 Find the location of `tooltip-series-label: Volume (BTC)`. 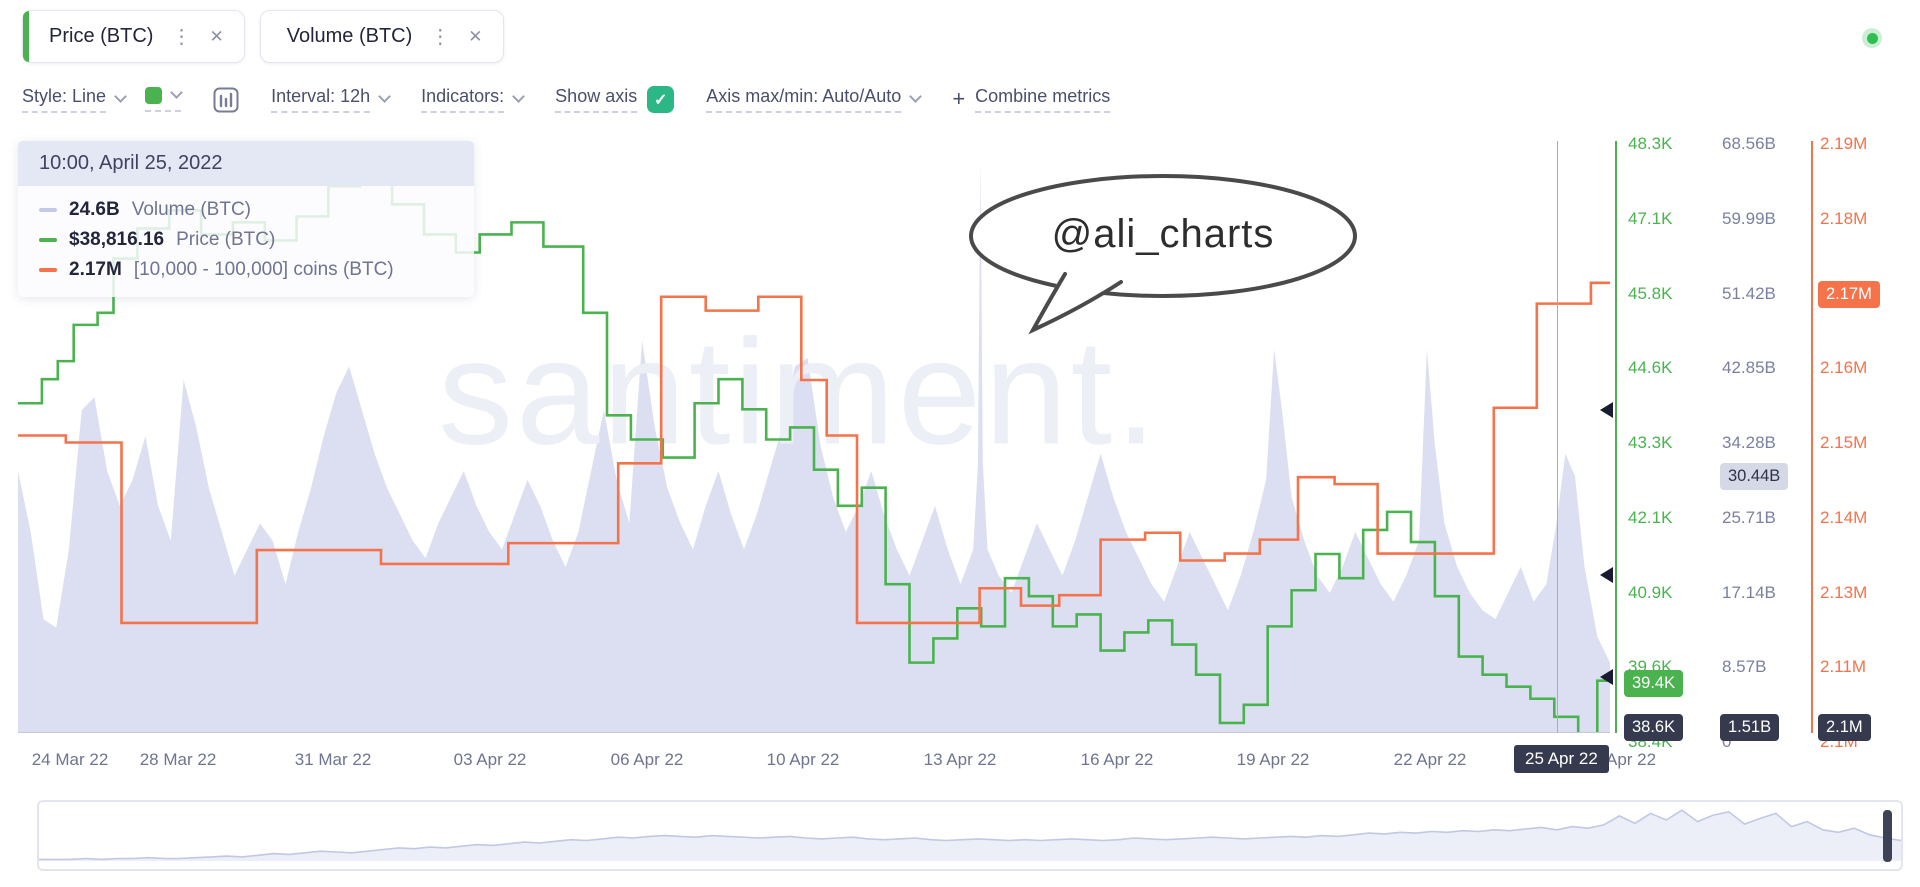

tooltip-series-label: Volume (BTC) is located at coordinates (191, 209).